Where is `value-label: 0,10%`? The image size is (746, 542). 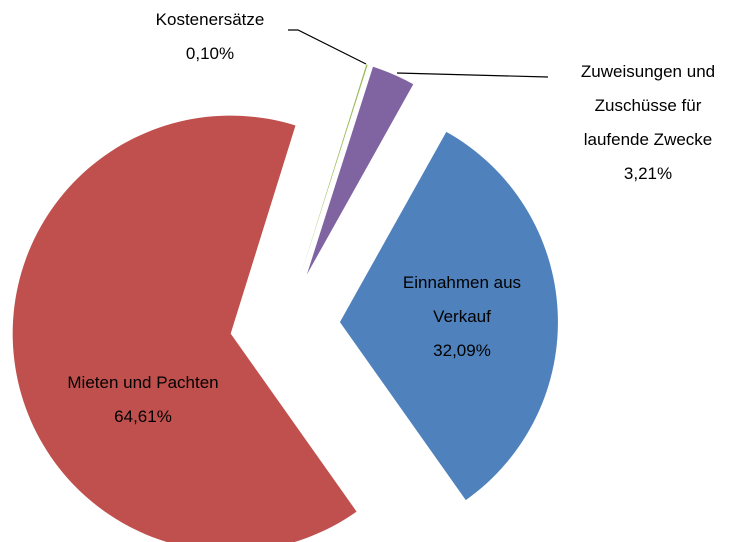 value-label: 0,10% is located at coordinates (210, 53).